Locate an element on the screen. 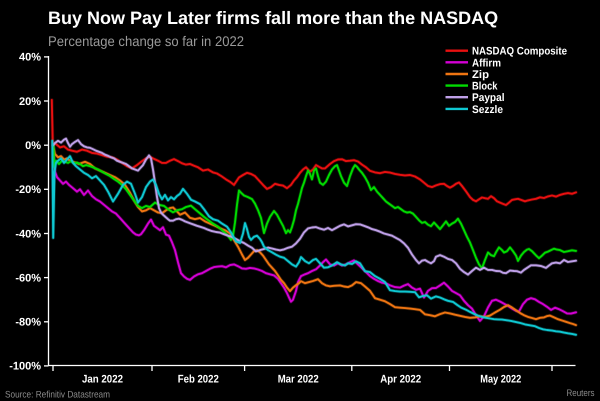 The height and width of the screenshot is (401, 600). svg-text: -80% is located at coordinates (28, 323).